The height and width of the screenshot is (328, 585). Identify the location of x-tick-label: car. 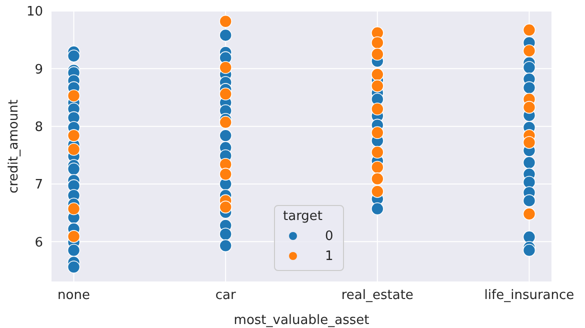
(225, 296).